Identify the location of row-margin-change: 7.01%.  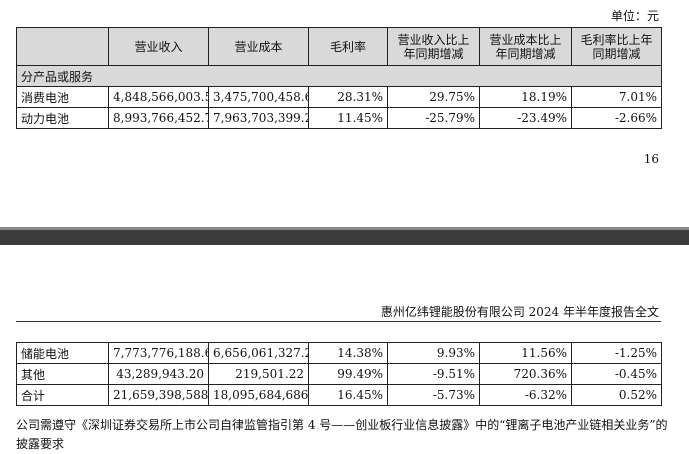
(616, 97).